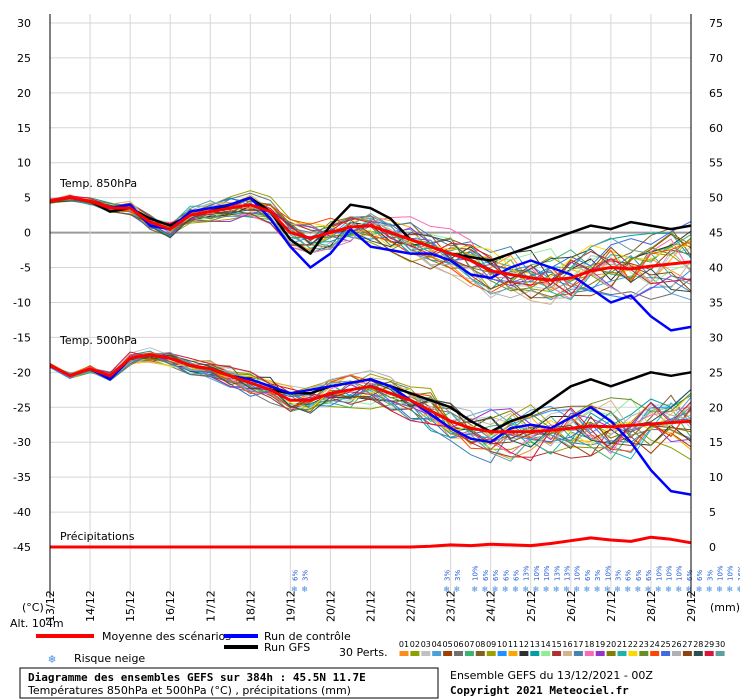 The height and width of the screenshot is (700, 740). Describe the element at coordinates (716, 372) in the screenshot. I see `right-tick-label: 25` at that location.